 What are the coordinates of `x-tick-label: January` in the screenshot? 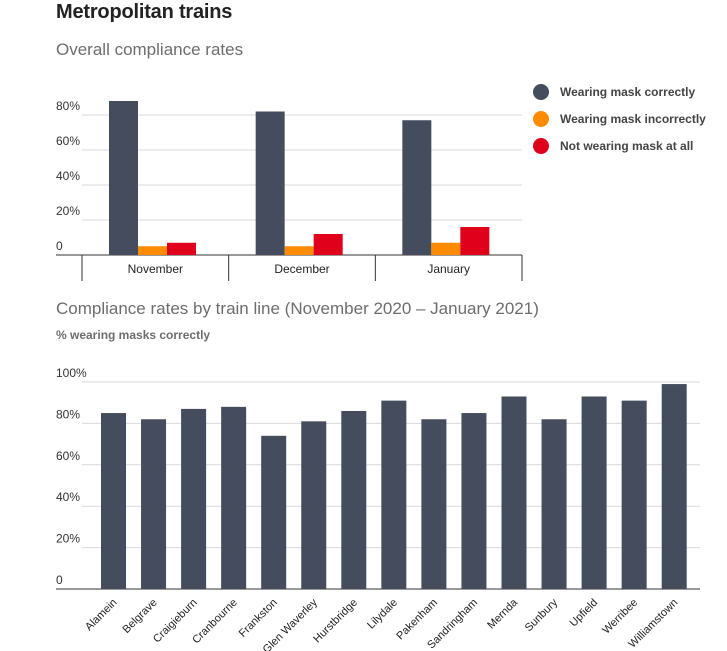 It's located at (448, 269).